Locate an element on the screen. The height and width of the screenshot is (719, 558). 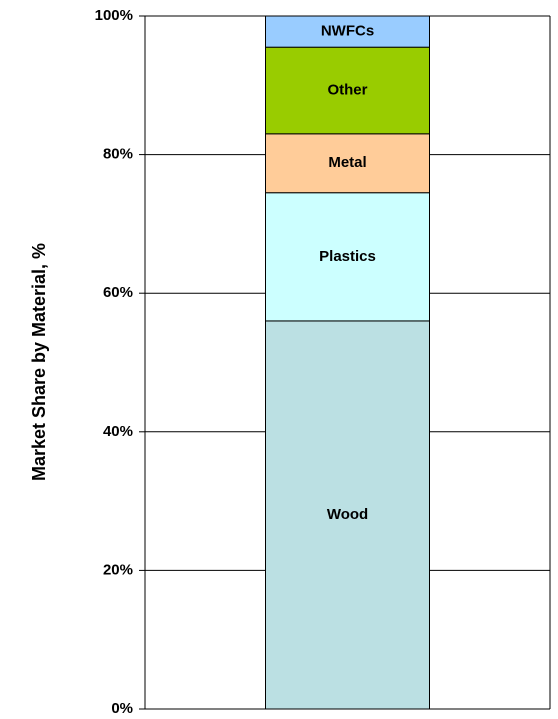
y-axis-label: Market Share by Material, % is located at coordinates (39, 362).